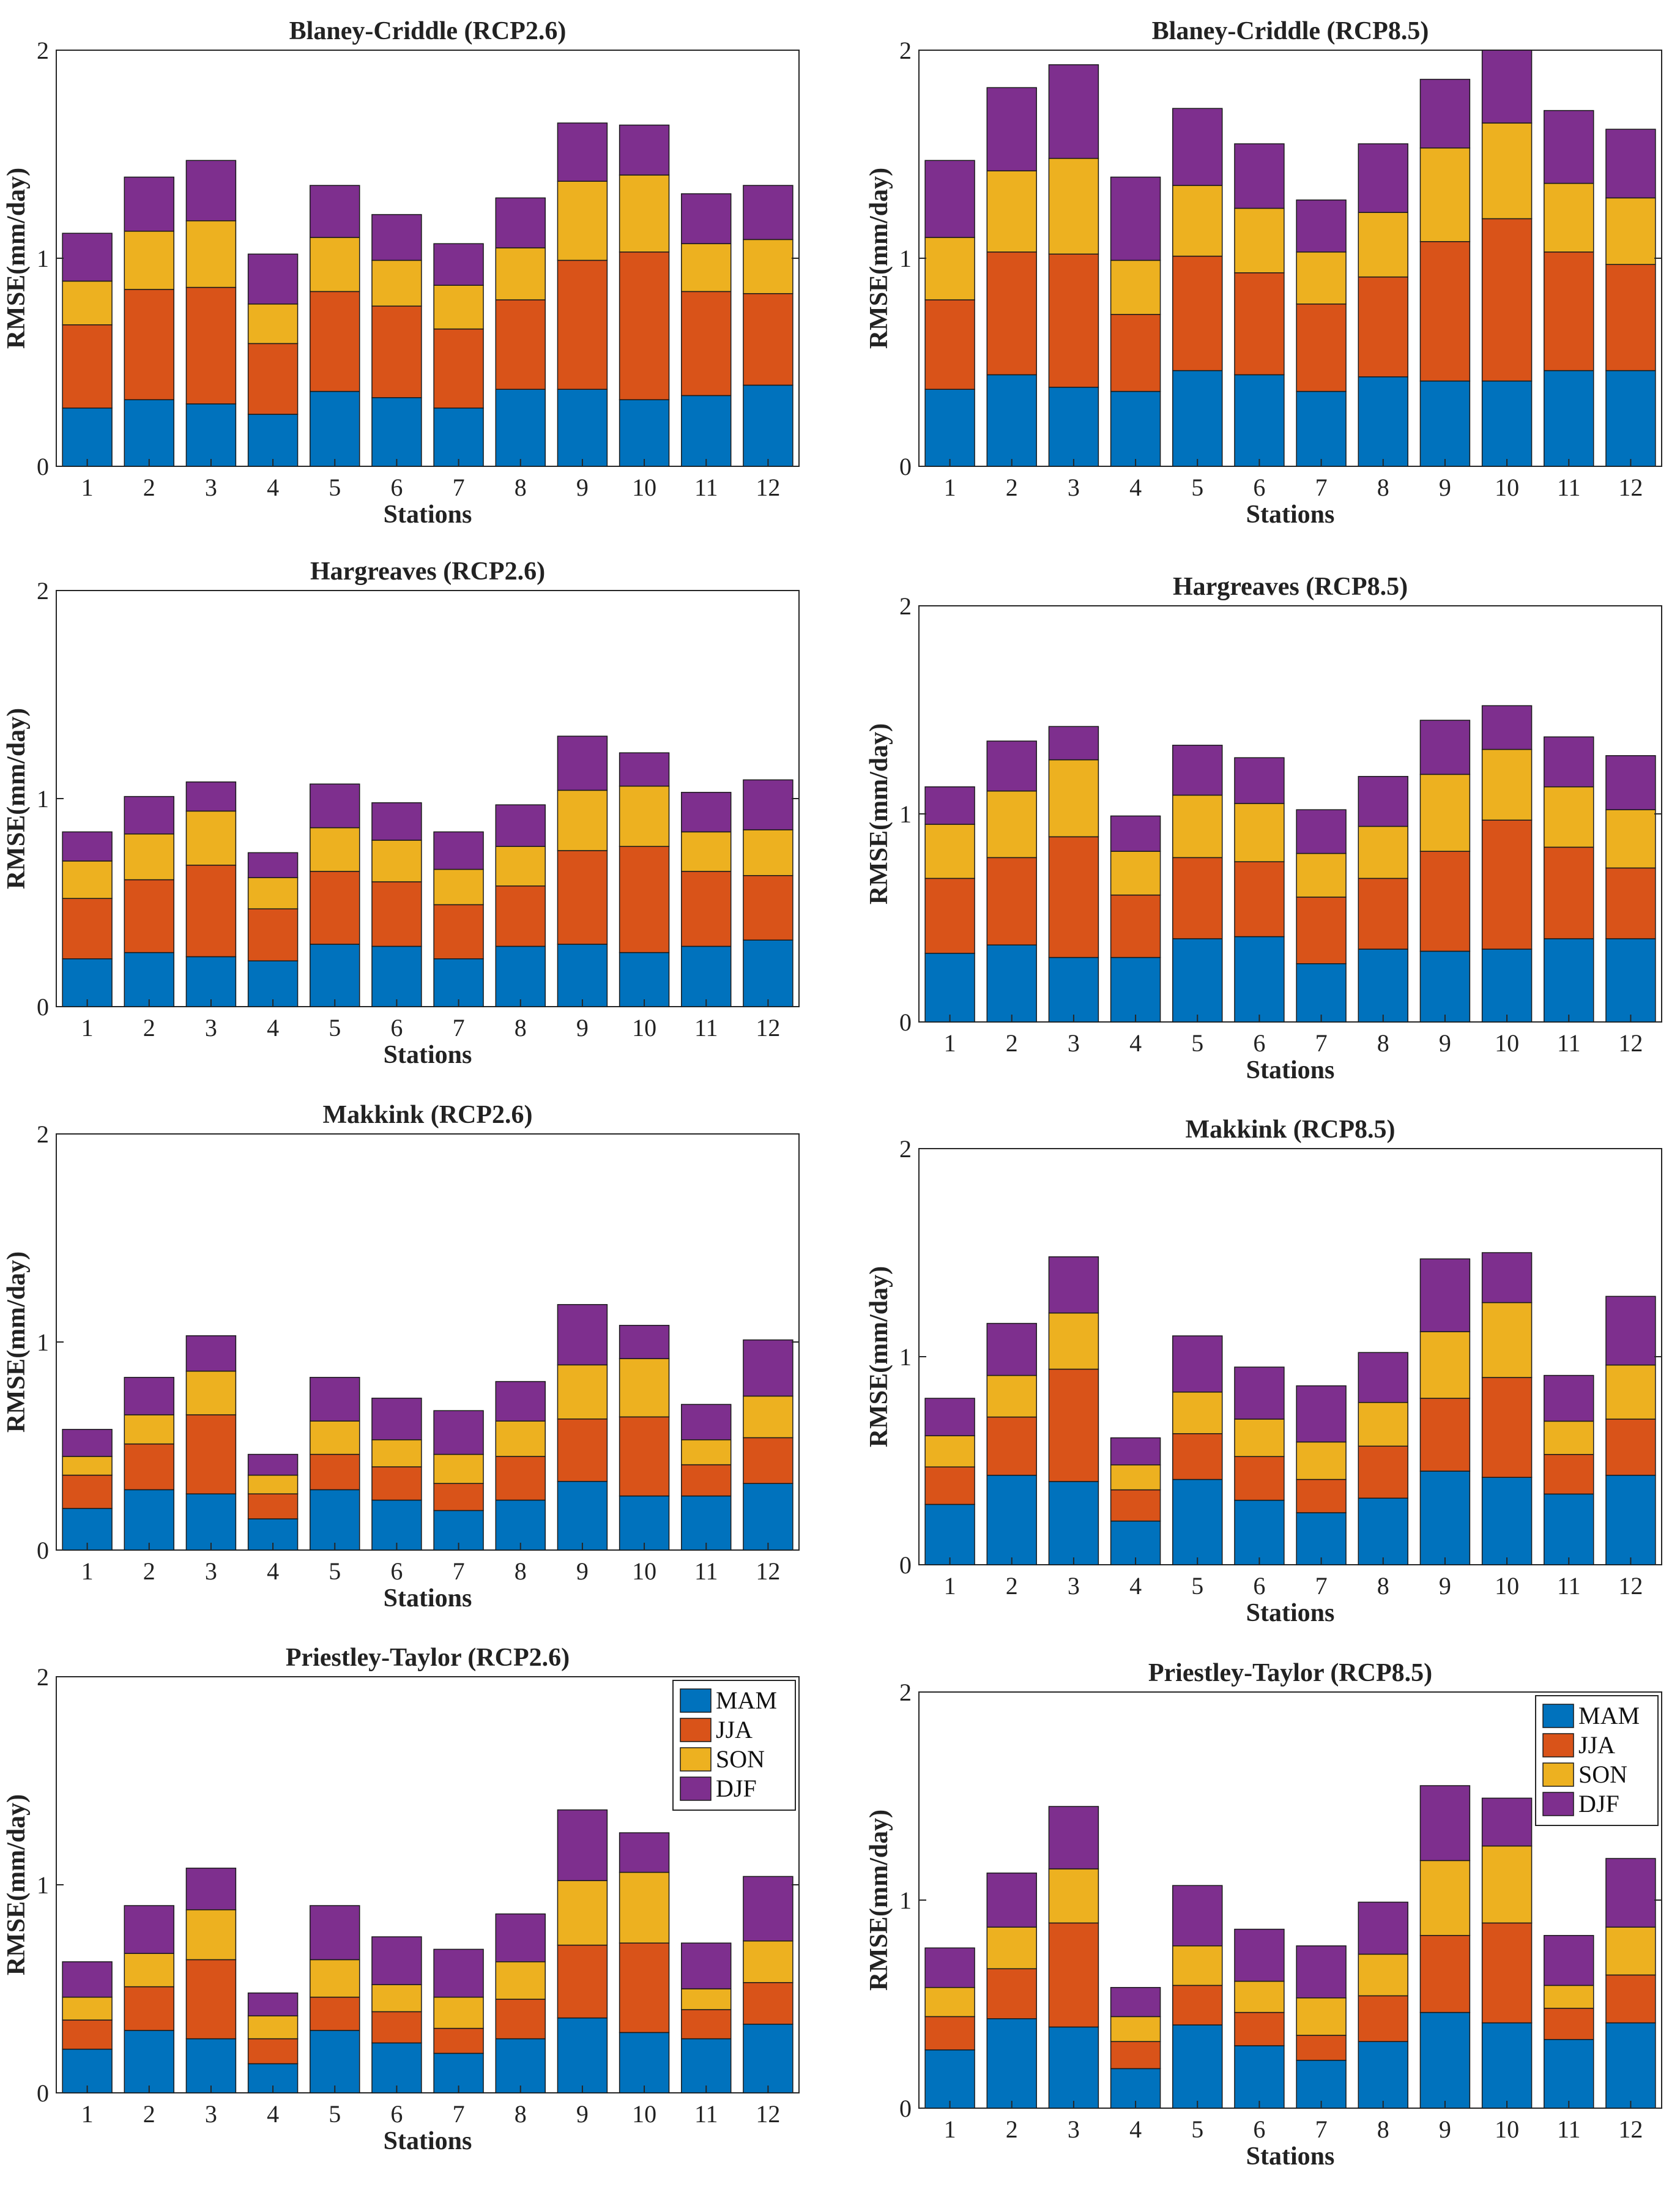 The width and height of the screenshot is (1680, 2203). Describe the element at coordinates (1290, 587) in the screenshot. I see `chart-title: Hargreaves (RCP8.5)` at that location.